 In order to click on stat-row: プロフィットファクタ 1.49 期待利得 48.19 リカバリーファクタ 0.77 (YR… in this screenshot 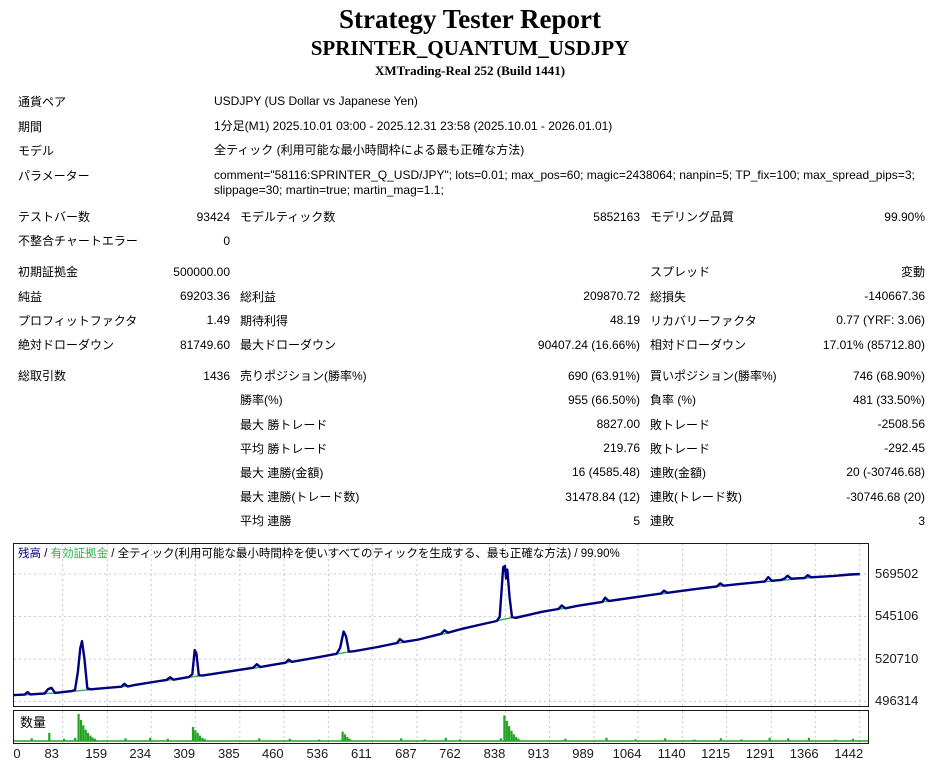, I will do `click(470, 320)`.